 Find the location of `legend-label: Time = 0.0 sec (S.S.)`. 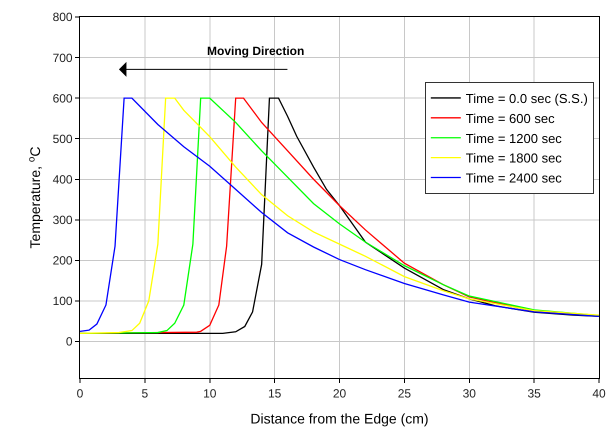

legend-label: Time = 0.0 sec (S.S.) is located at coordinates (527, 98).